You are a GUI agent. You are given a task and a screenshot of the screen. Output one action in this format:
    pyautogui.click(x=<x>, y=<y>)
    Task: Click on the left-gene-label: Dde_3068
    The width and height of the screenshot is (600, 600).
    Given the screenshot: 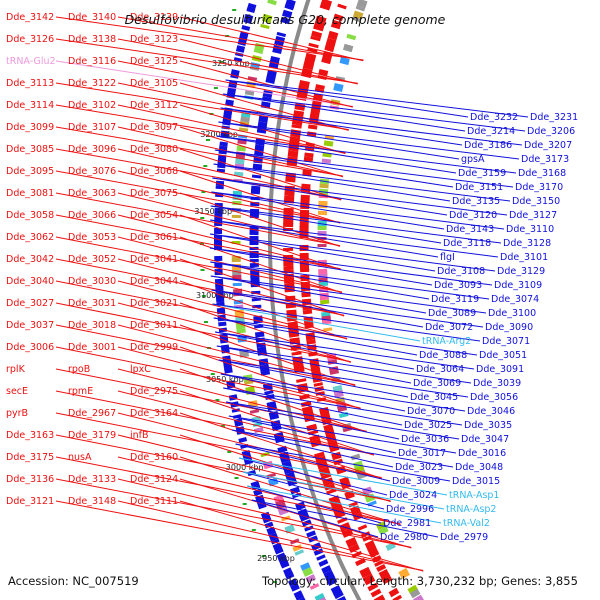 What is the action you would take?
    pyautogui.click(x=154, y=171)
    